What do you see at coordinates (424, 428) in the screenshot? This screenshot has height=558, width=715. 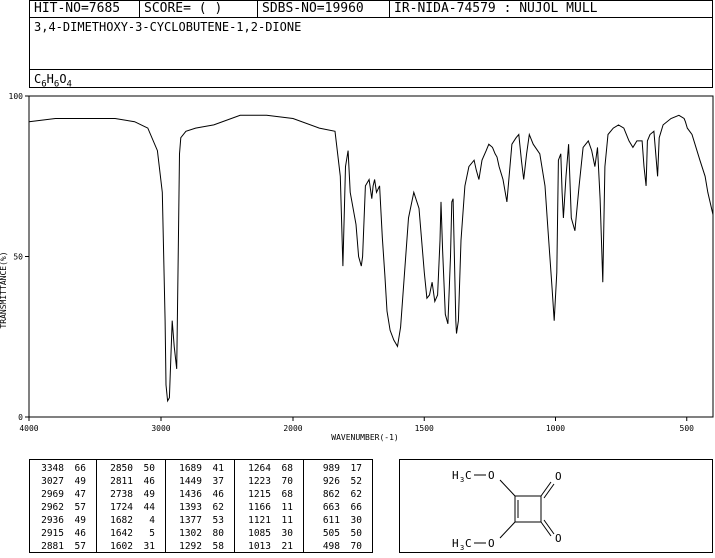 I see `x-tick-label: 1500` at bounding box center [424, 428].